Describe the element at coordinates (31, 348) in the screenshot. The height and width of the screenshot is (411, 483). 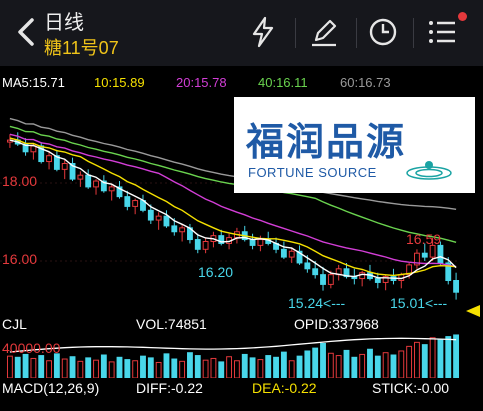
I see `volume-axis-label: 40000.00` at that location.